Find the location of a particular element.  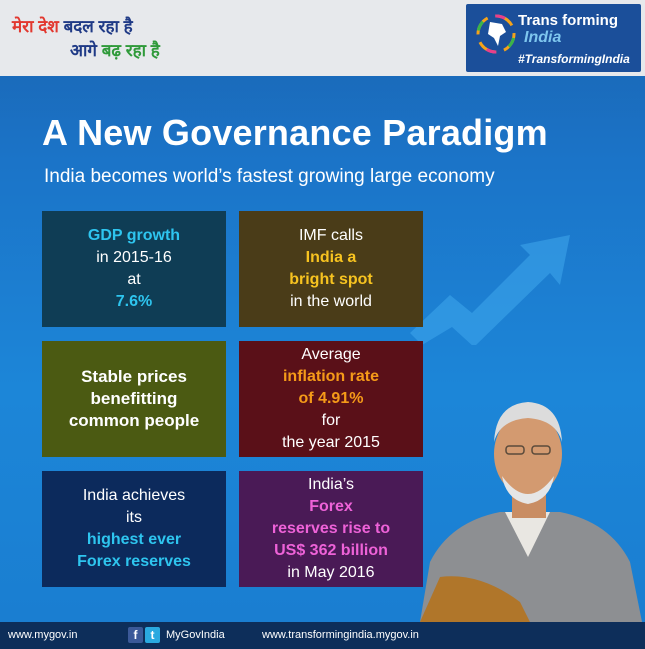

card-text: of 4.91% is located at coordinates (331, 398).